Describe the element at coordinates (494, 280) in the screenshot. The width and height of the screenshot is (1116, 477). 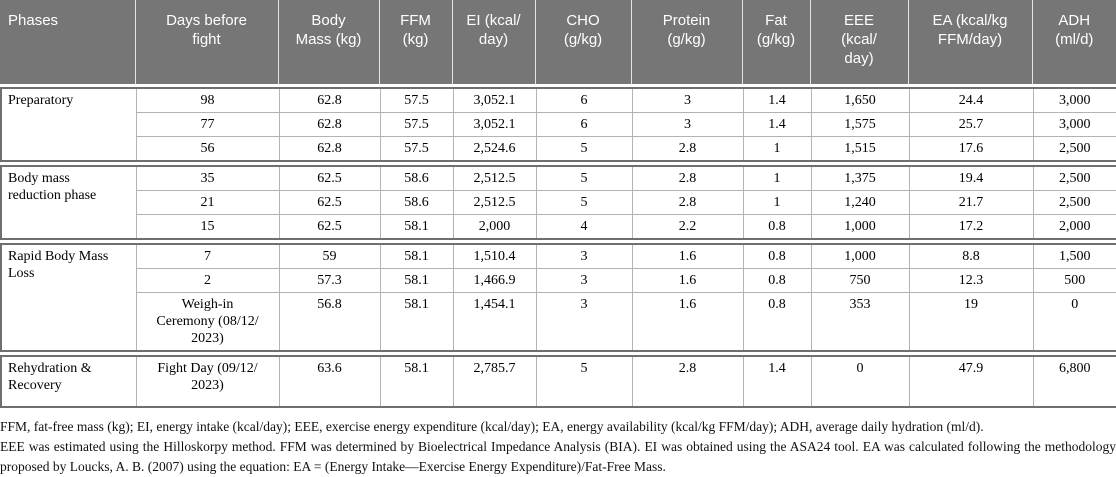
I see `cell-ei: 1,466.9` at that location.